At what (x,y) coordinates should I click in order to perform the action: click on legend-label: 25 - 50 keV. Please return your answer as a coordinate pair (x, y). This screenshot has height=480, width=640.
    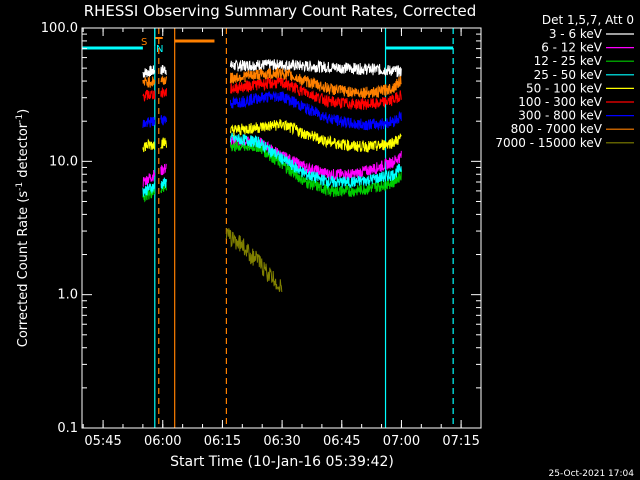
    Looking at the image, I should click on (568, 75).